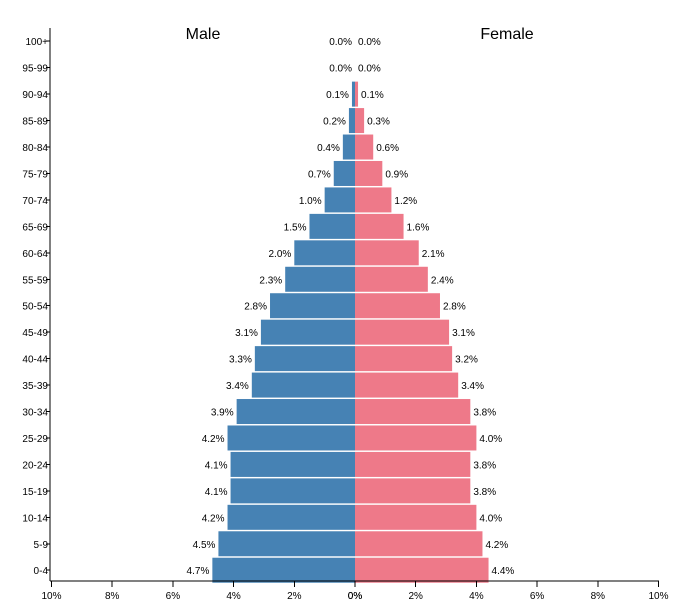 This screenshot has height=606, width=678. What do you see at coordinates (35, 201) in the screenshot?
I see `age-group-label: 70-74` at bounding box center [35, 201].